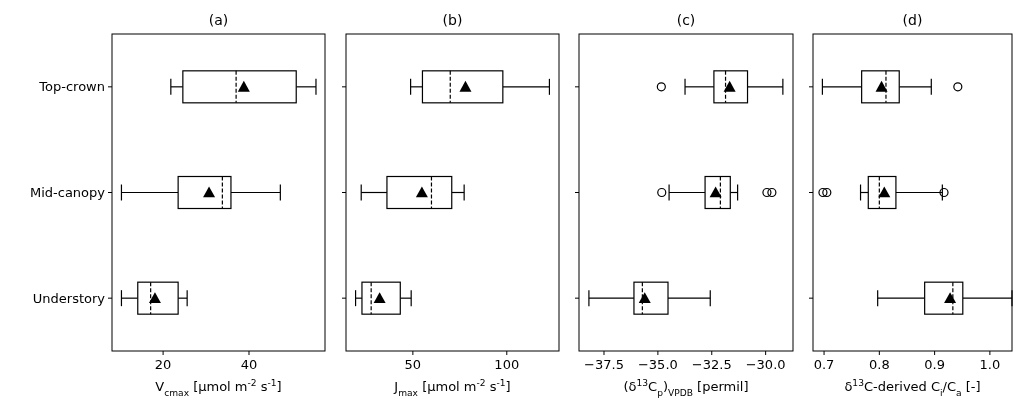 Image resolution: width=1014 pixels, height=405 pixels. What do you see at coordinates (67, 193) in the screenshot?
I see `y-tick-label: Mid-canopy` at bounding box center [67, 193].